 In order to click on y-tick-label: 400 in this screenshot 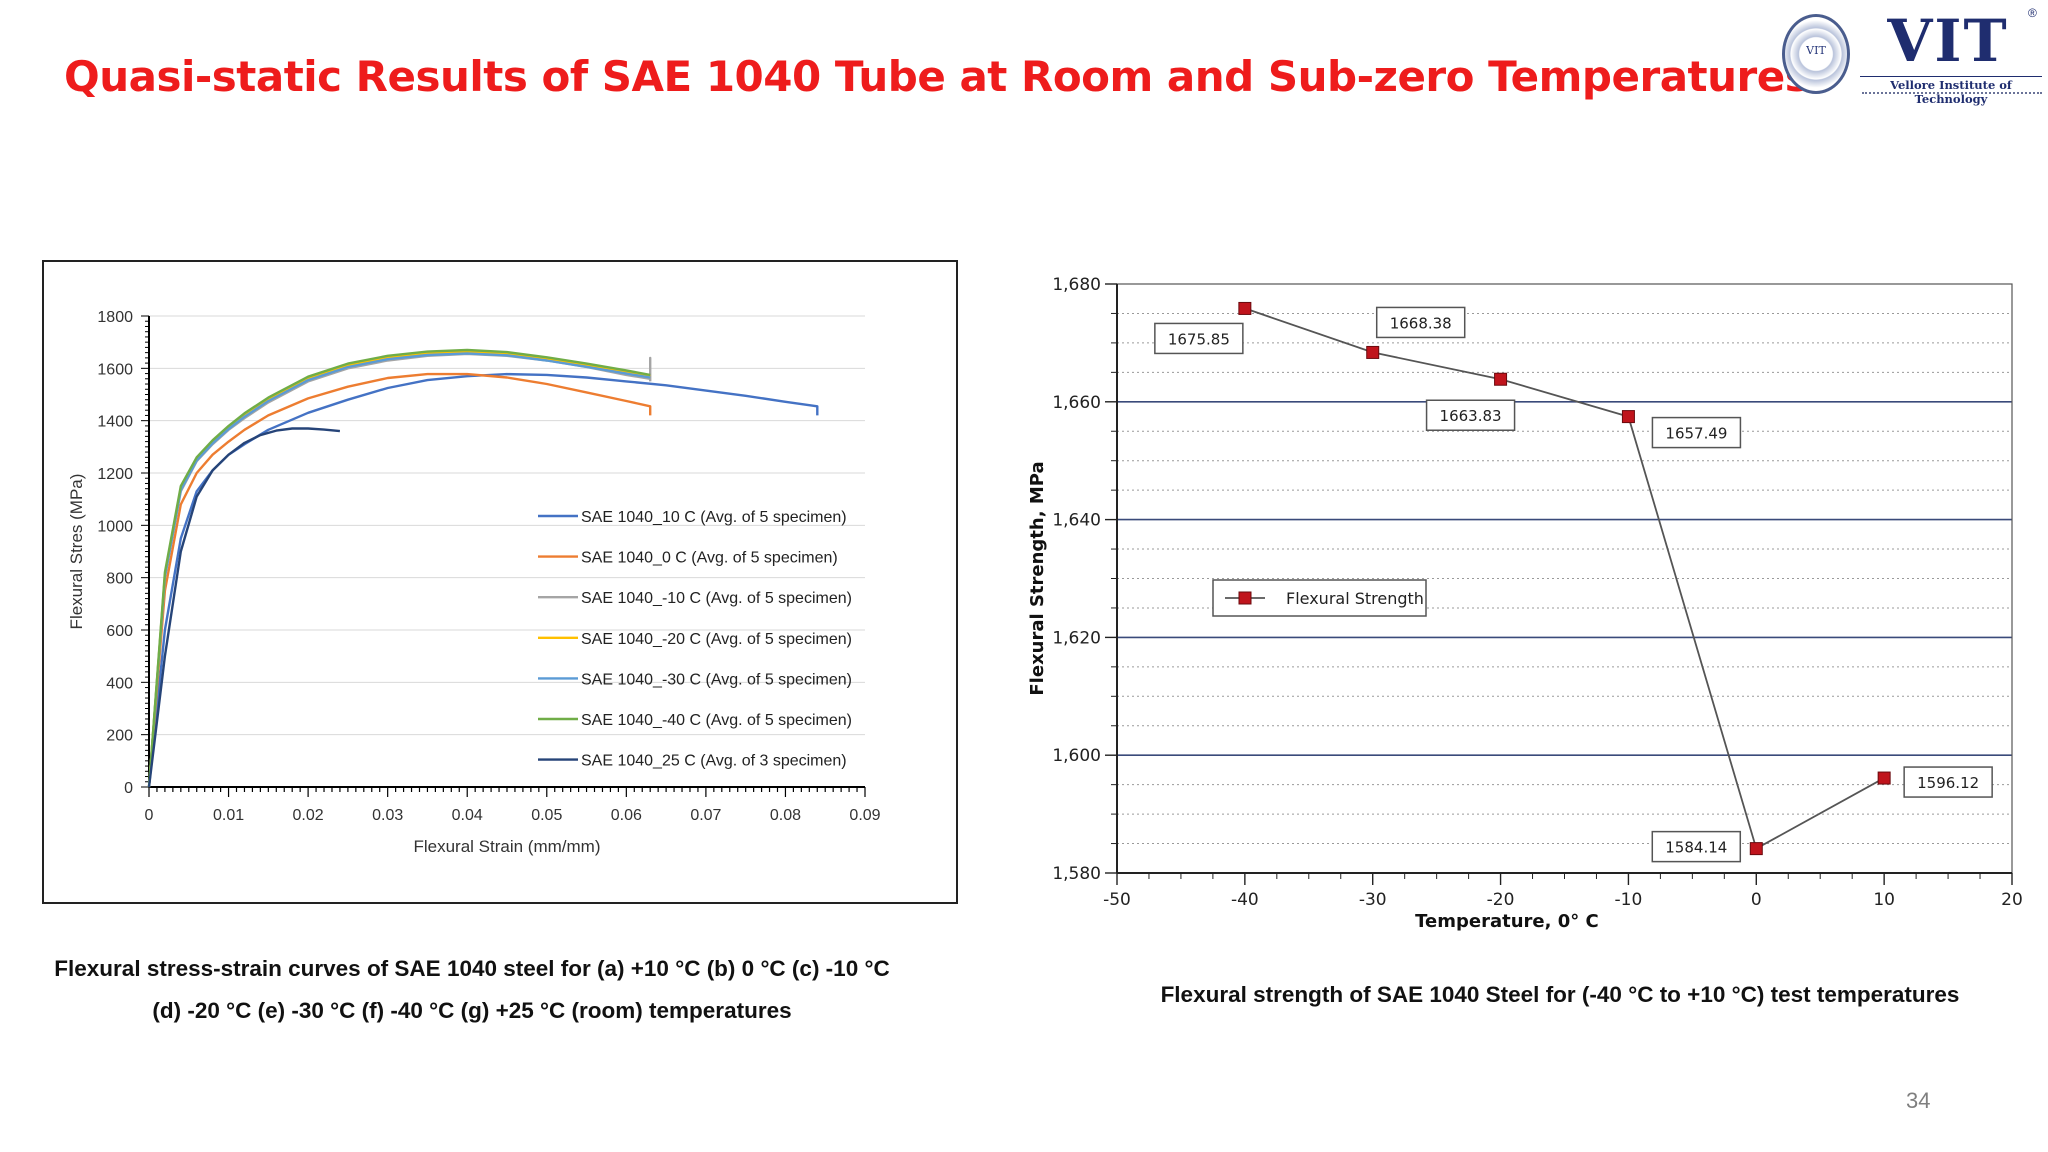, I will do `click(119, 683)`.